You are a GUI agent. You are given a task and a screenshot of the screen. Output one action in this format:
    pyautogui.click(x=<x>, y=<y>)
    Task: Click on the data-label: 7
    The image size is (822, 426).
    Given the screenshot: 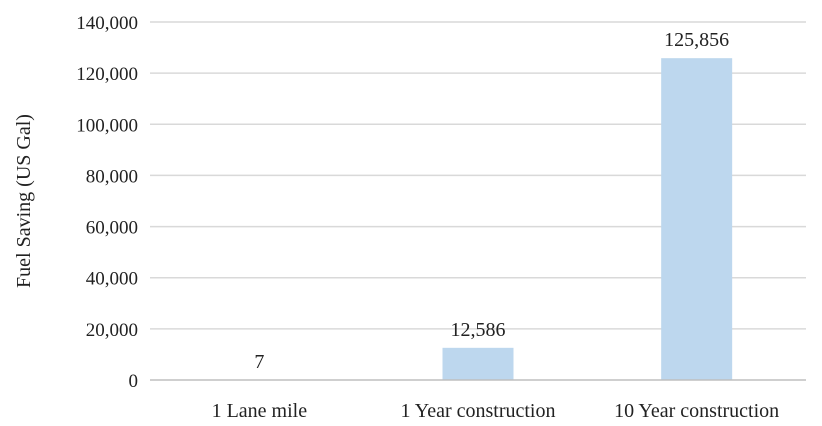 What is the action you would take?
    pyautogui.click(x=259, y=362)
    